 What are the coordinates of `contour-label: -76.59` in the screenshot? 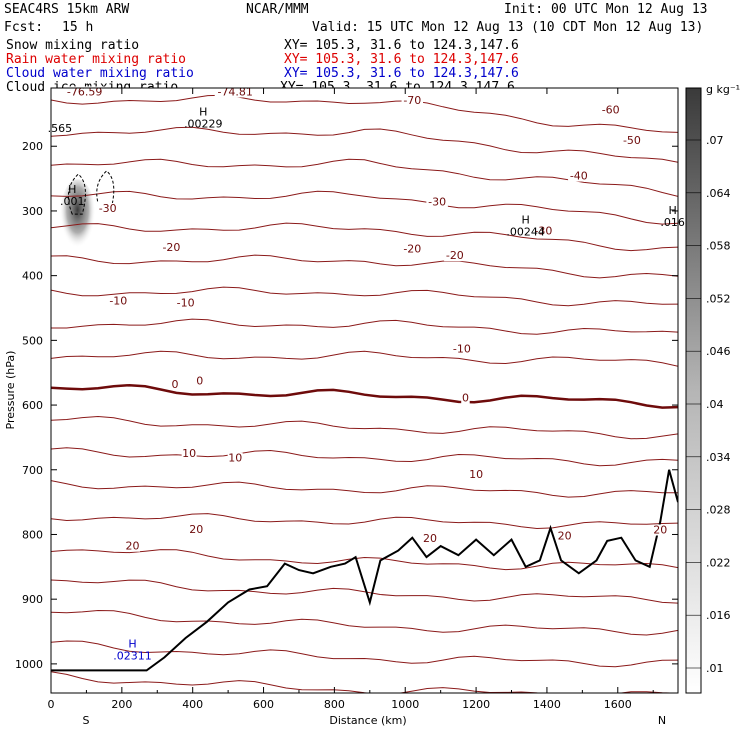 It's located at (84, 91).